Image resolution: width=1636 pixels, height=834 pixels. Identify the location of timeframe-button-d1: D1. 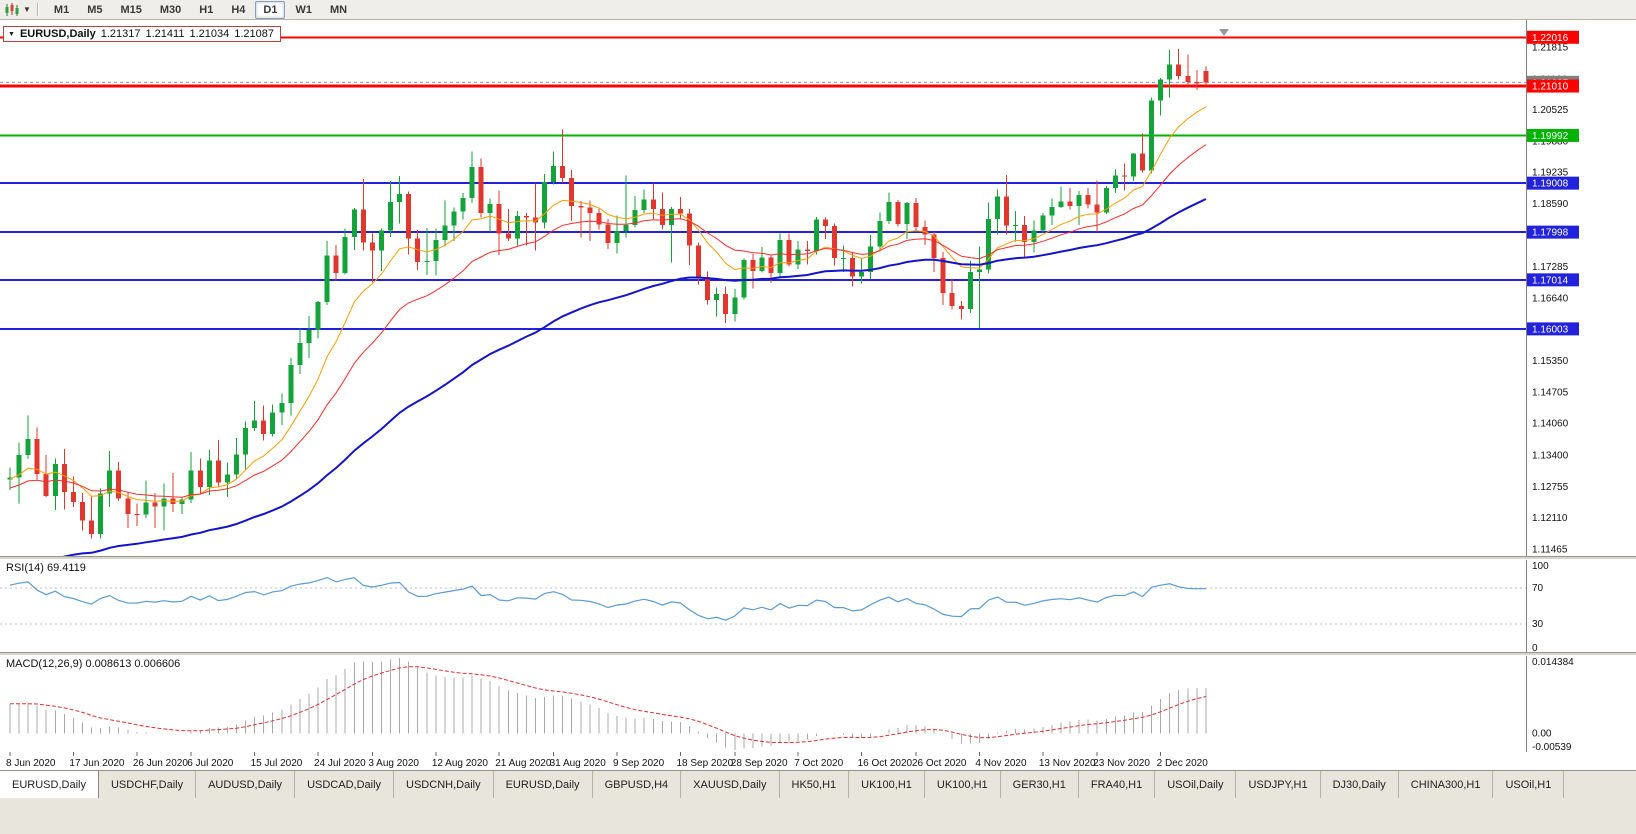
(270, 9).